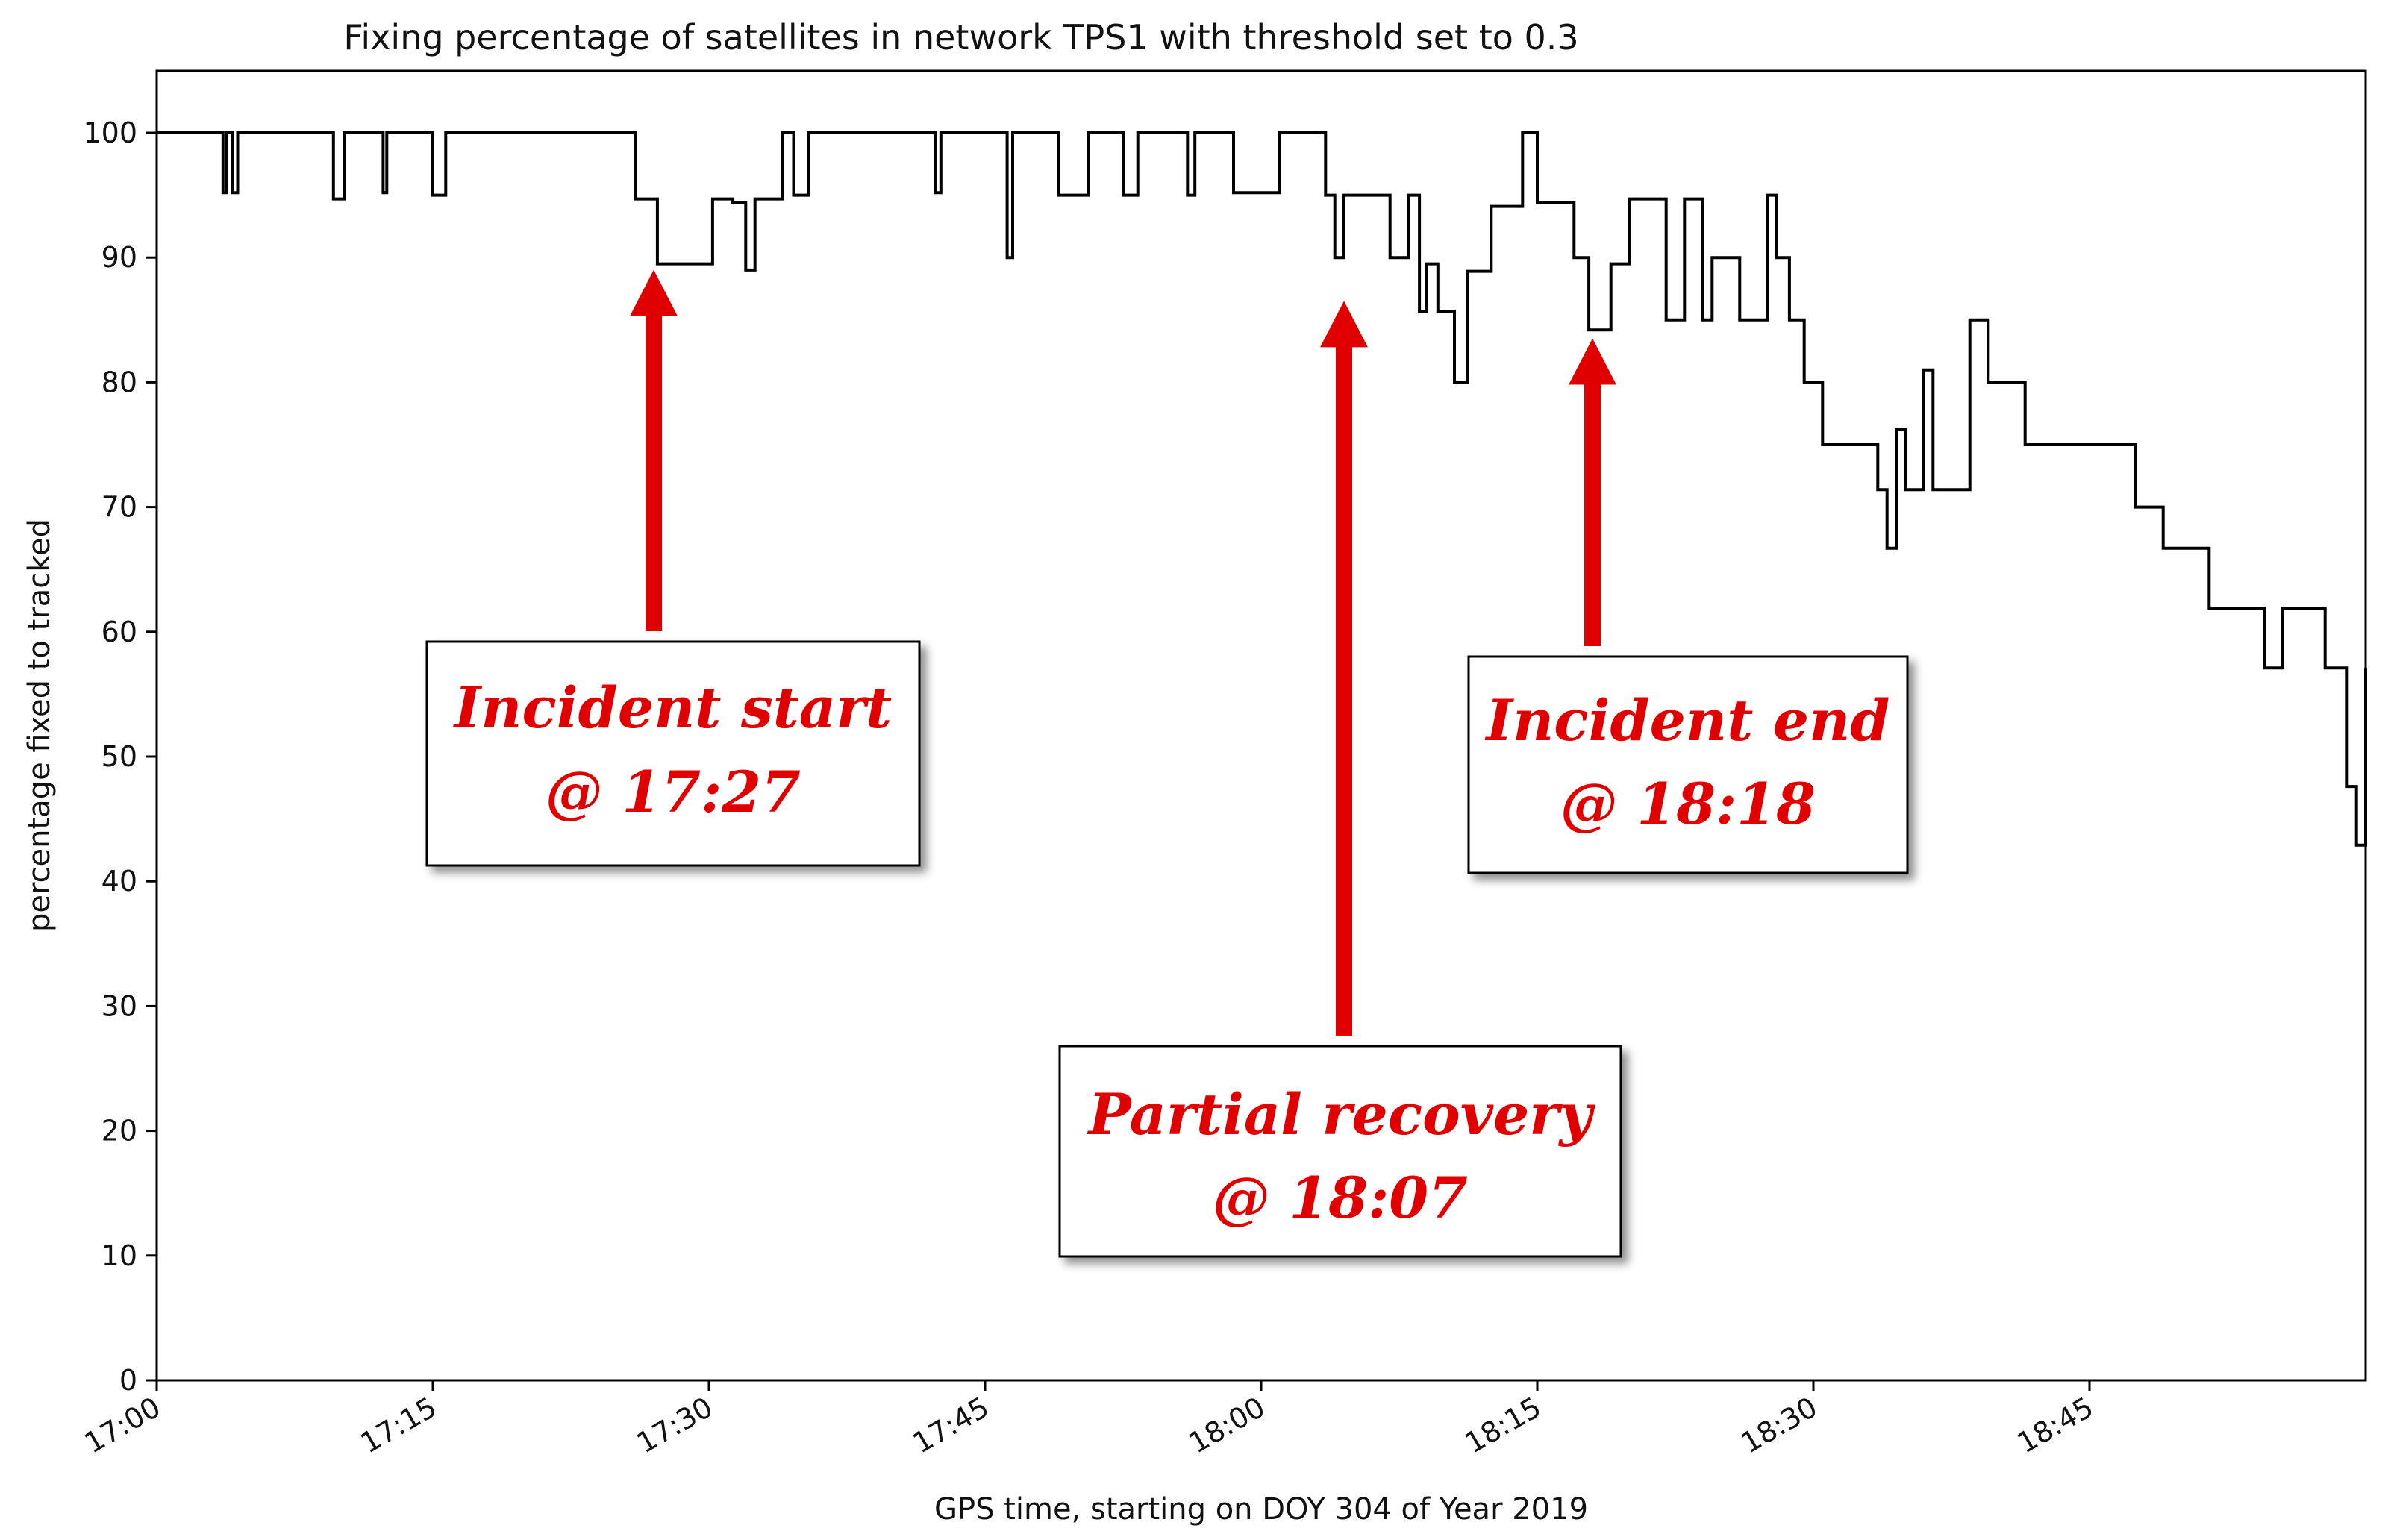 The image size is (2385, 1540). What do you see at coordinates (1688, 804) in the screenshot?
I see `annotation-time-incident-end: @ 18:18` at bounding box center [1688, 804].